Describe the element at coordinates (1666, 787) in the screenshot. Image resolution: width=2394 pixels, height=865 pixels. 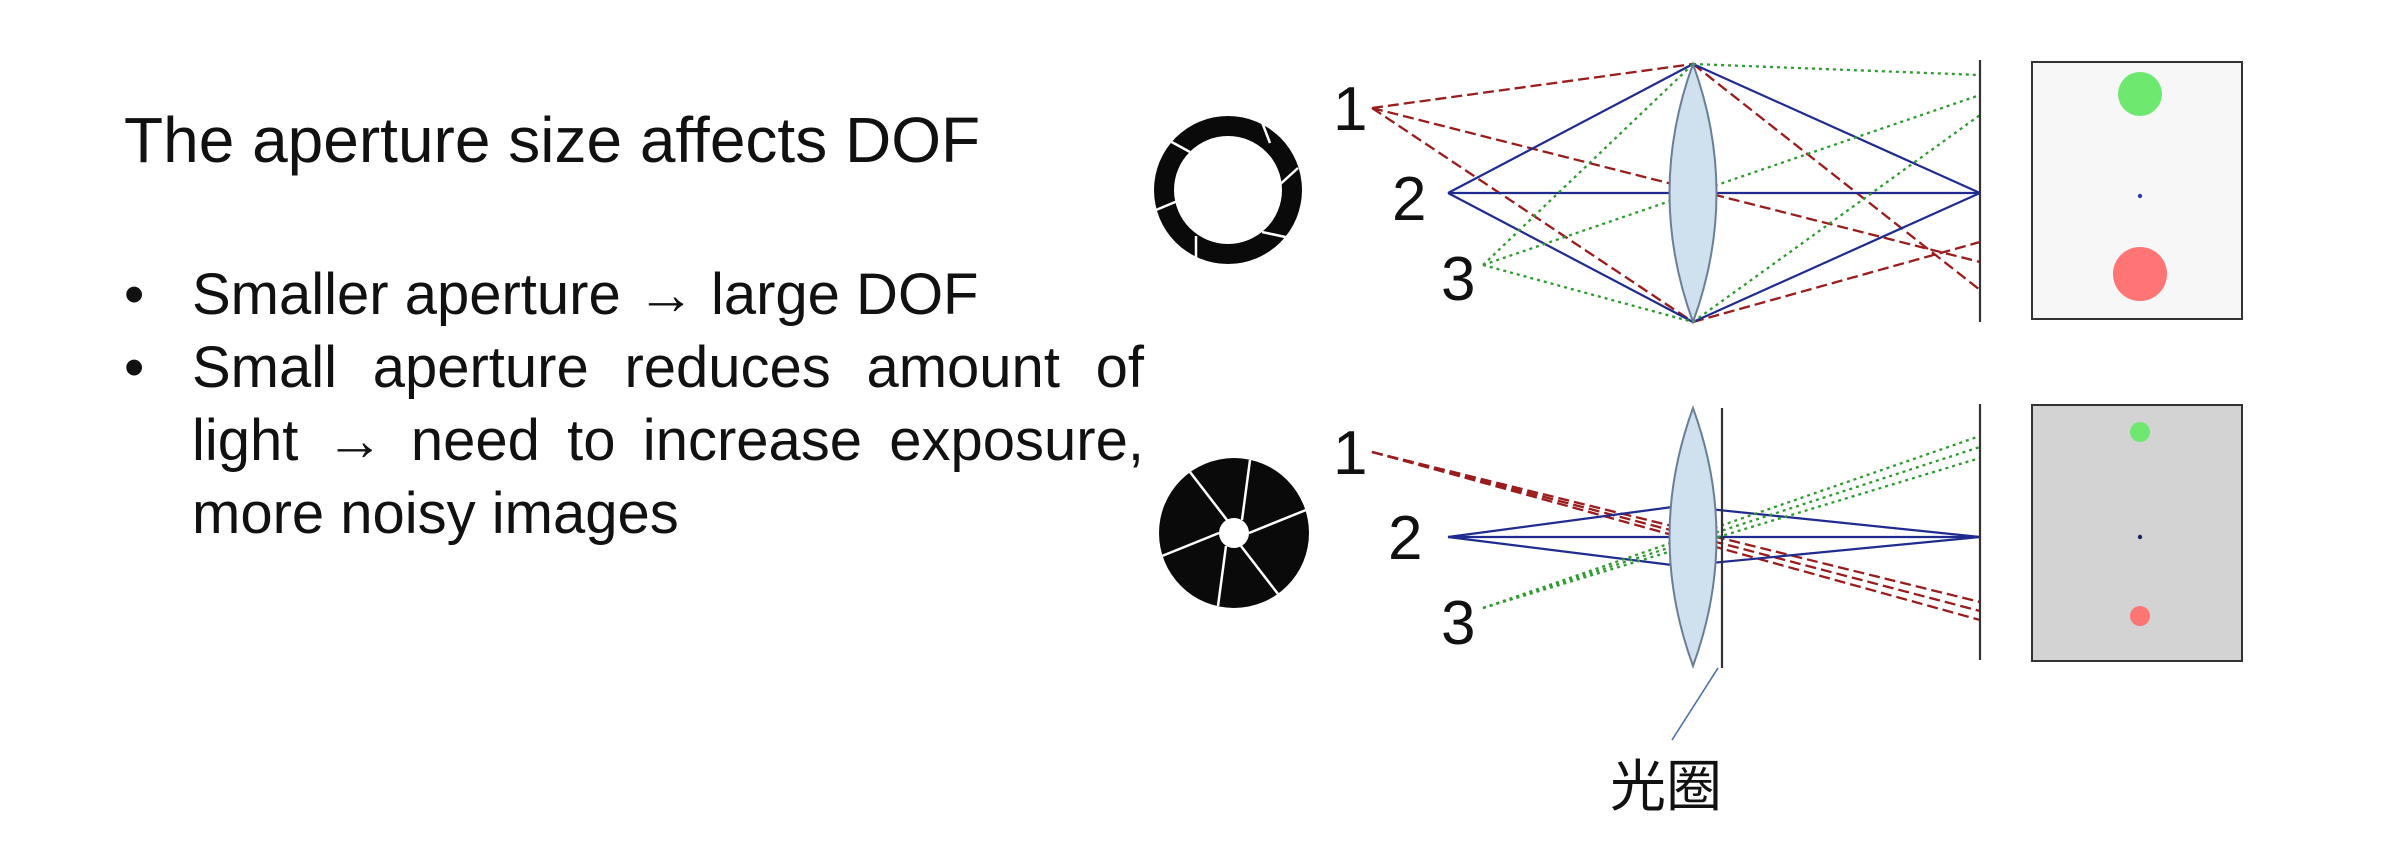
I see `aperture-caption: 光圈` at that location.